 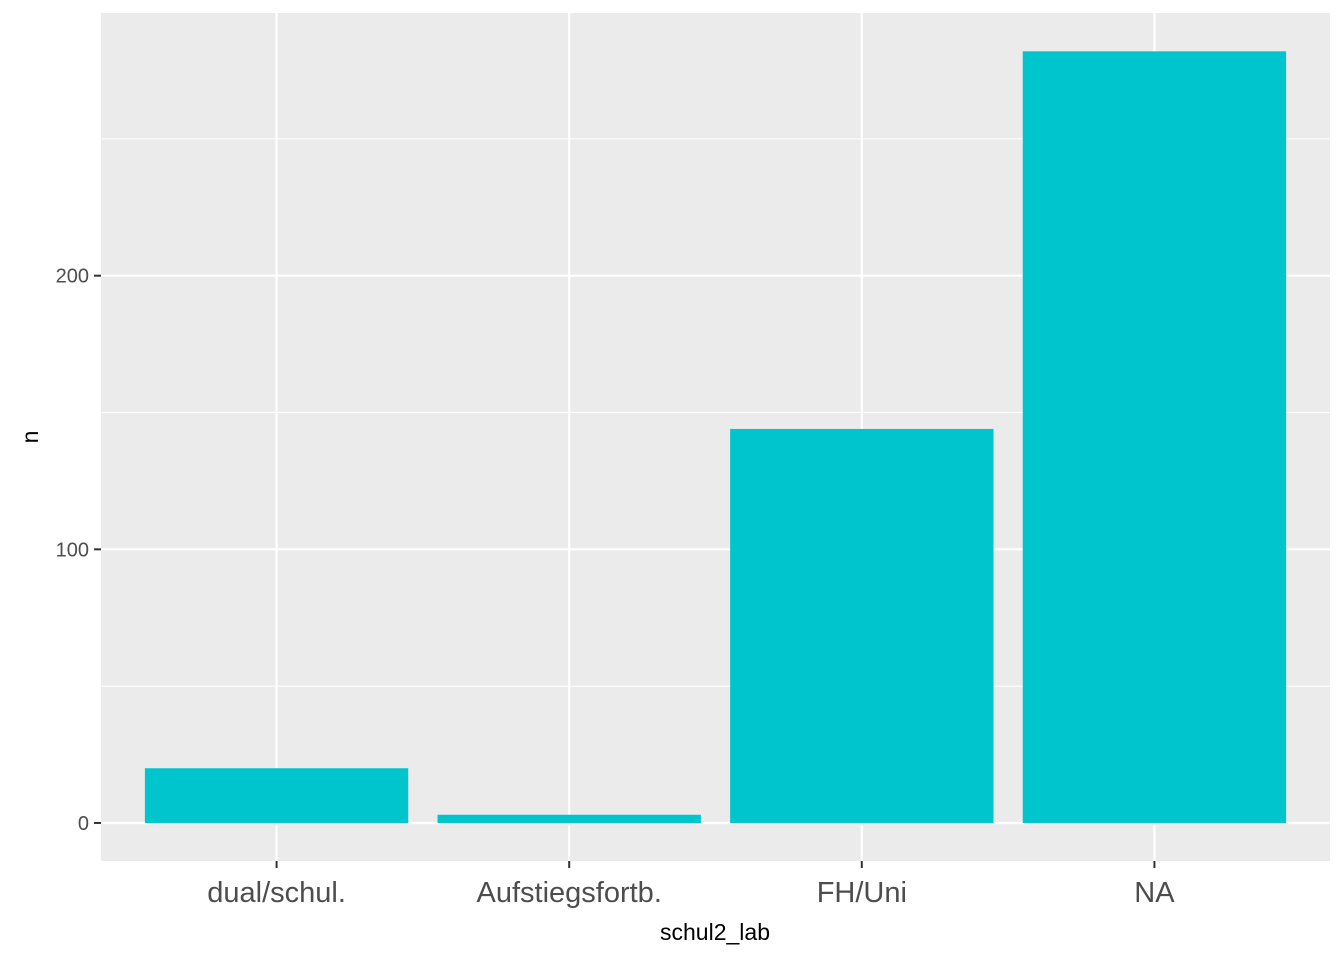 I want to click on x-tick-label: Aufstiegsfortb., so click(x=569, y=893).